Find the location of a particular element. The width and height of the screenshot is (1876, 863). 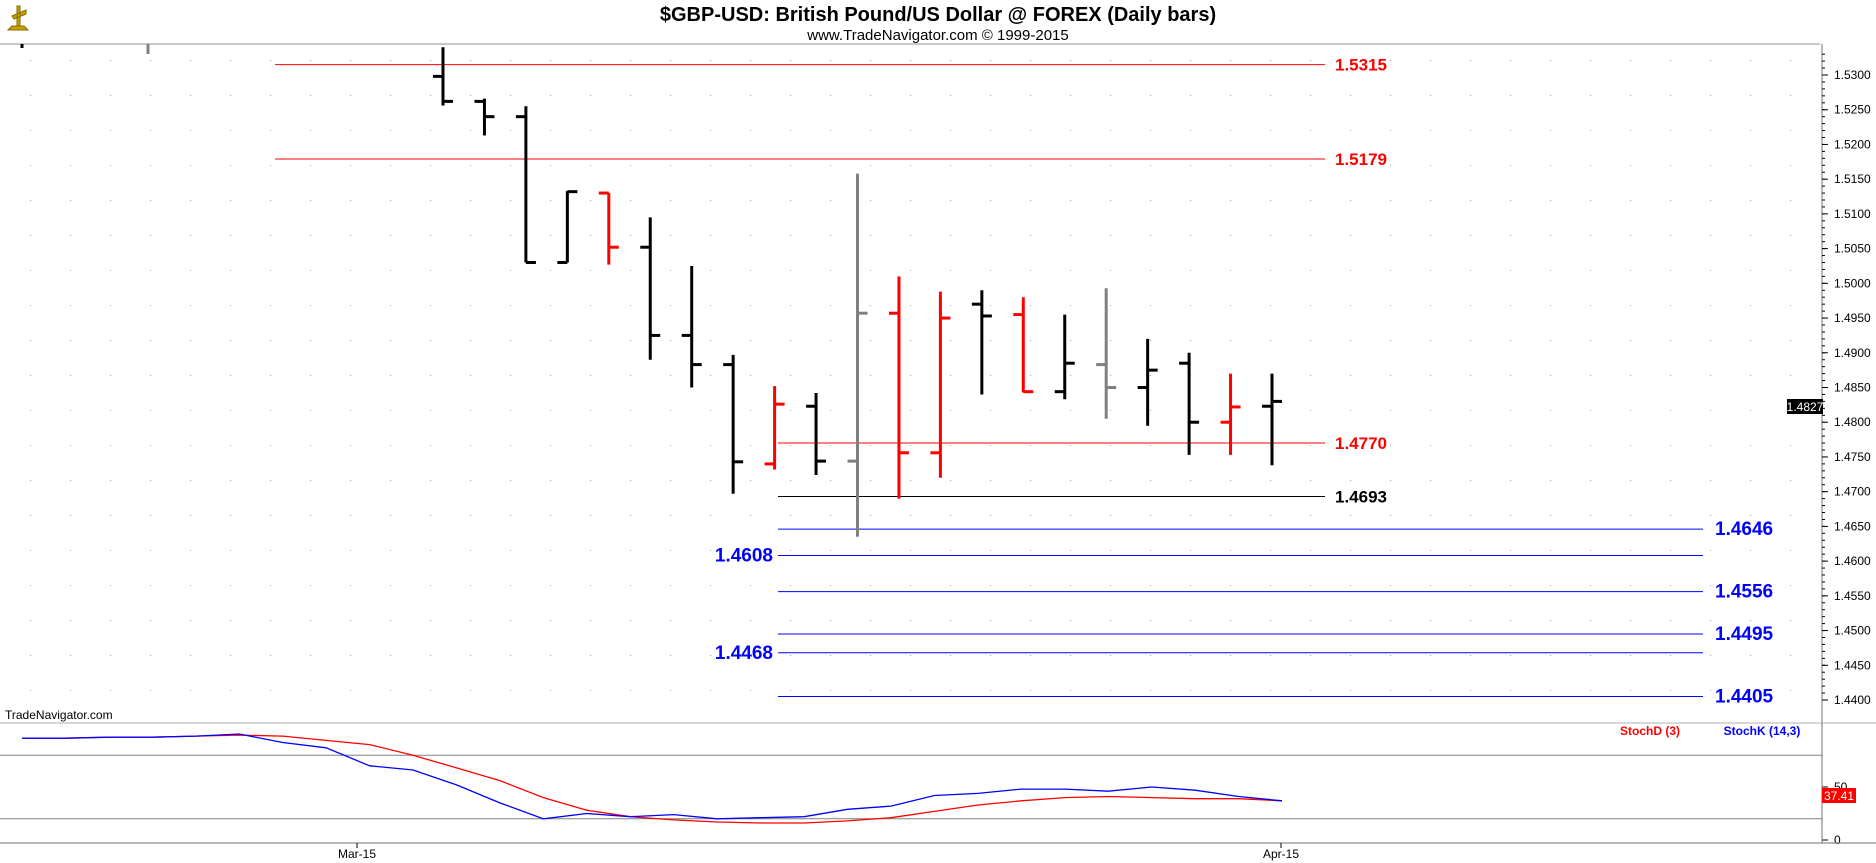

y-tick-label: 1.4850 is located at coordinates (1852, 388).